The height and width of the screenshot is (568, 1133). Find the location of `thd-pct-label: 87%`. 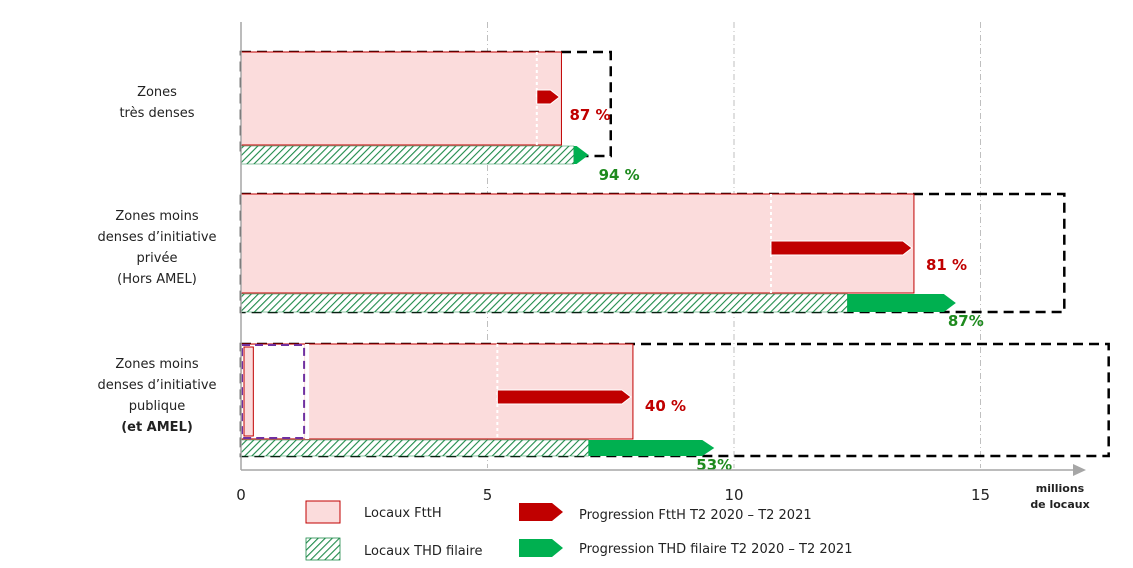

thd-pct-label: 87% is located at coordinates (966, 321).